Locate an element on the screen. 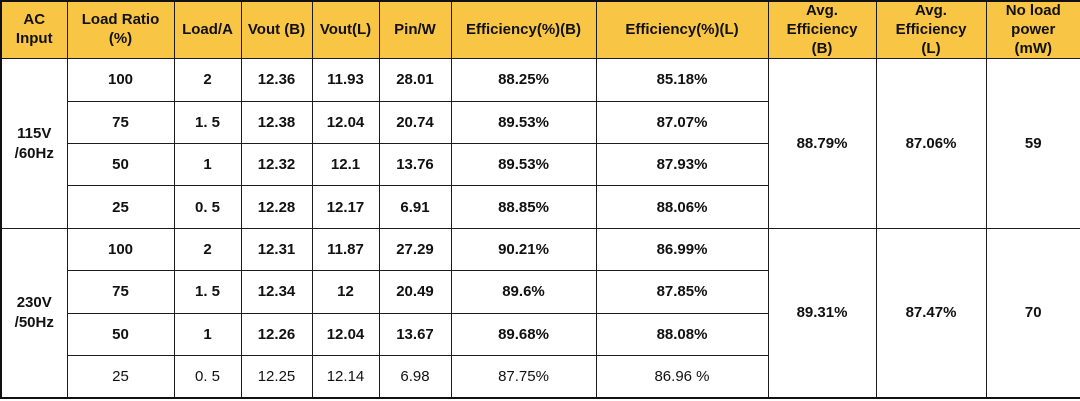 The image size is (1080, 401). efficiency-b-cell: 90.21% is located at coordinates (523, 249).